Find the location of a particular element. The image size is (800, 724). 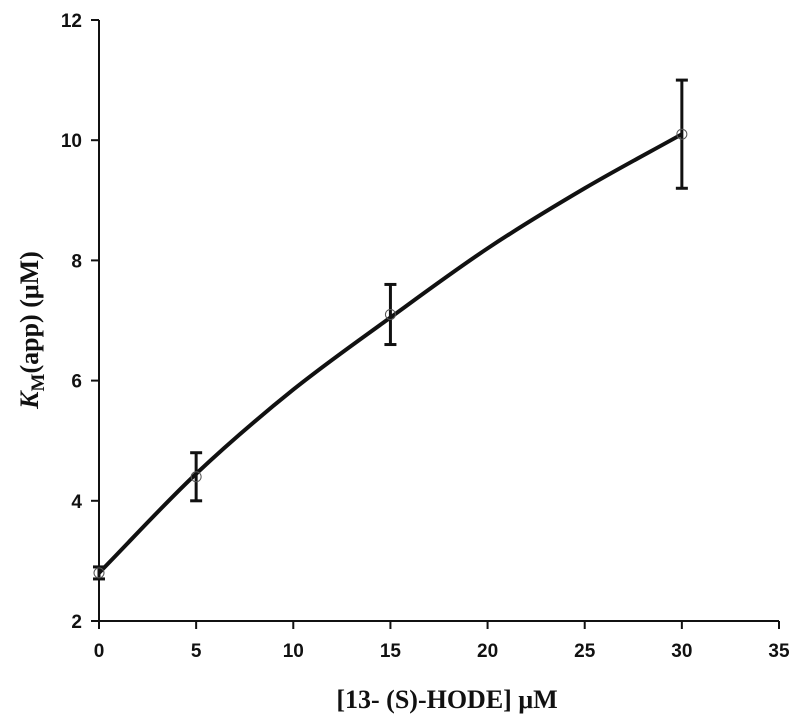

y-tick-label: 6 is located at coordinates (76, 382).